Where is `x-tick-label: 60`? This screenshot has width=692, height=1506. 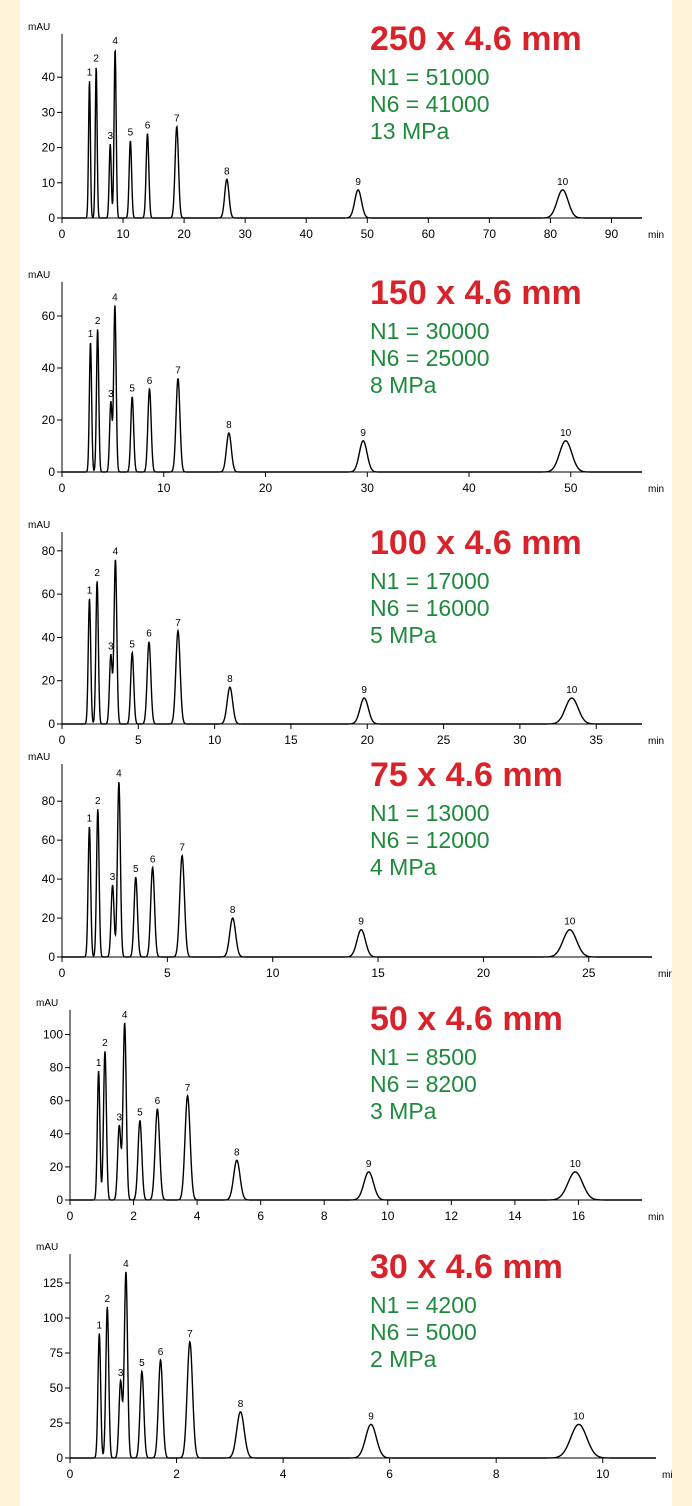
x-tick-label: 60 is located at coordinates (429, 234).